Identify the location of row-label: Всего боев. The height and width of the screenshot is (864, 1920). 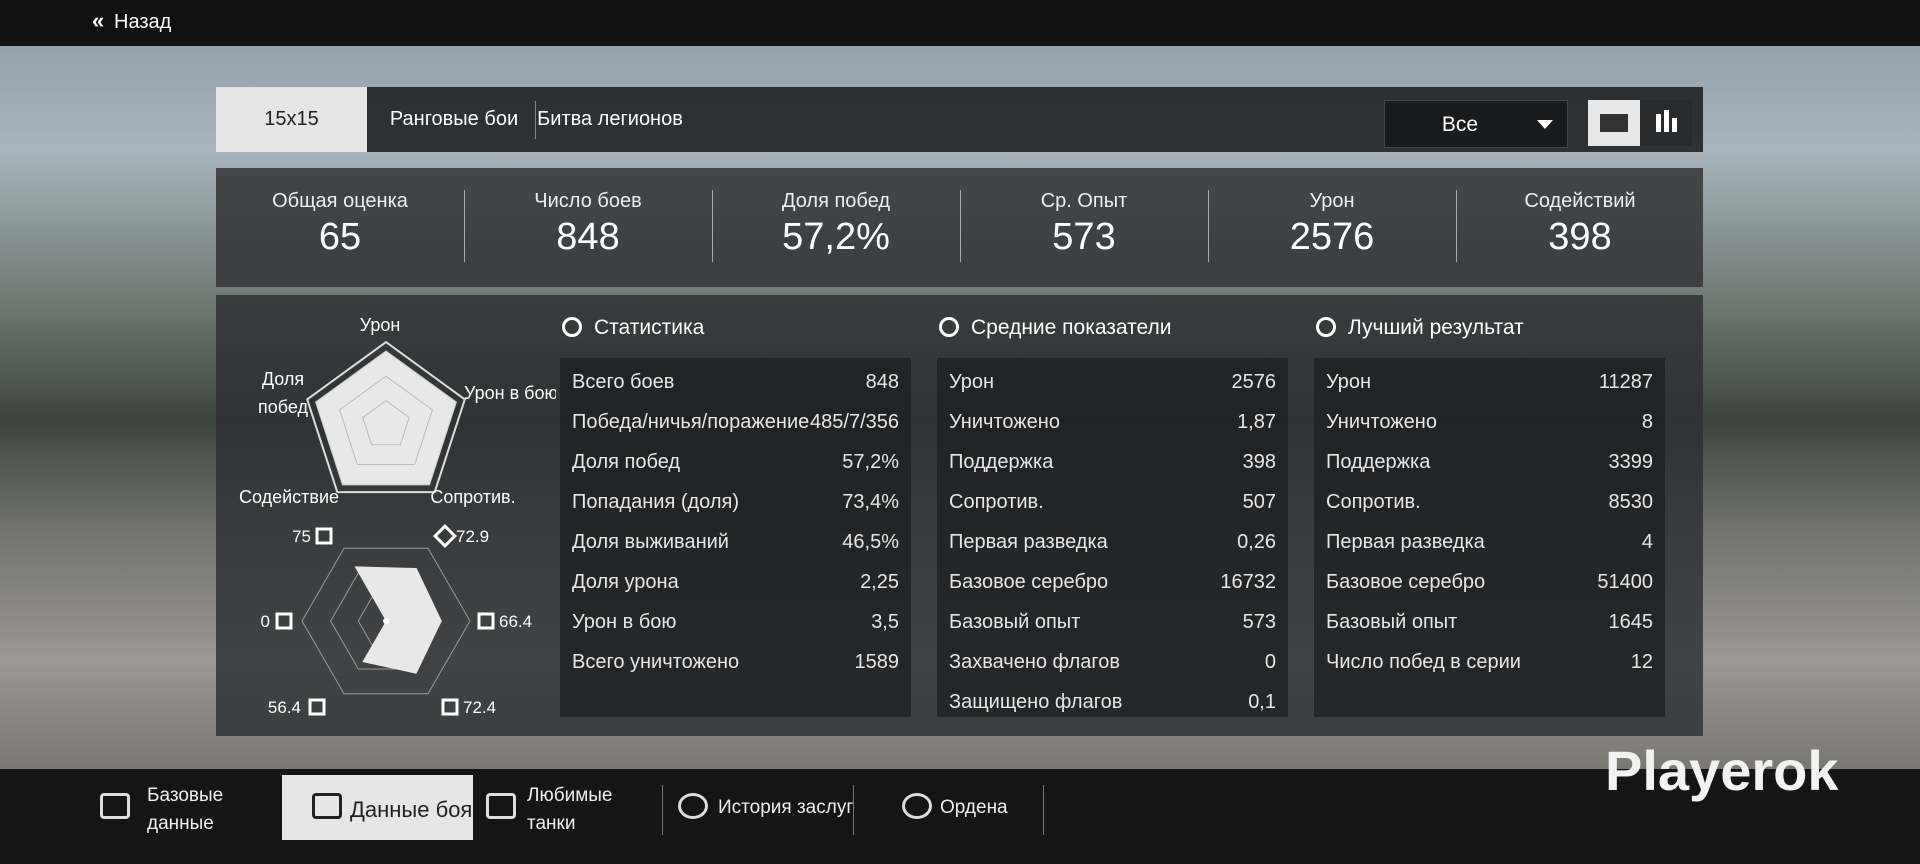
(623, 381).